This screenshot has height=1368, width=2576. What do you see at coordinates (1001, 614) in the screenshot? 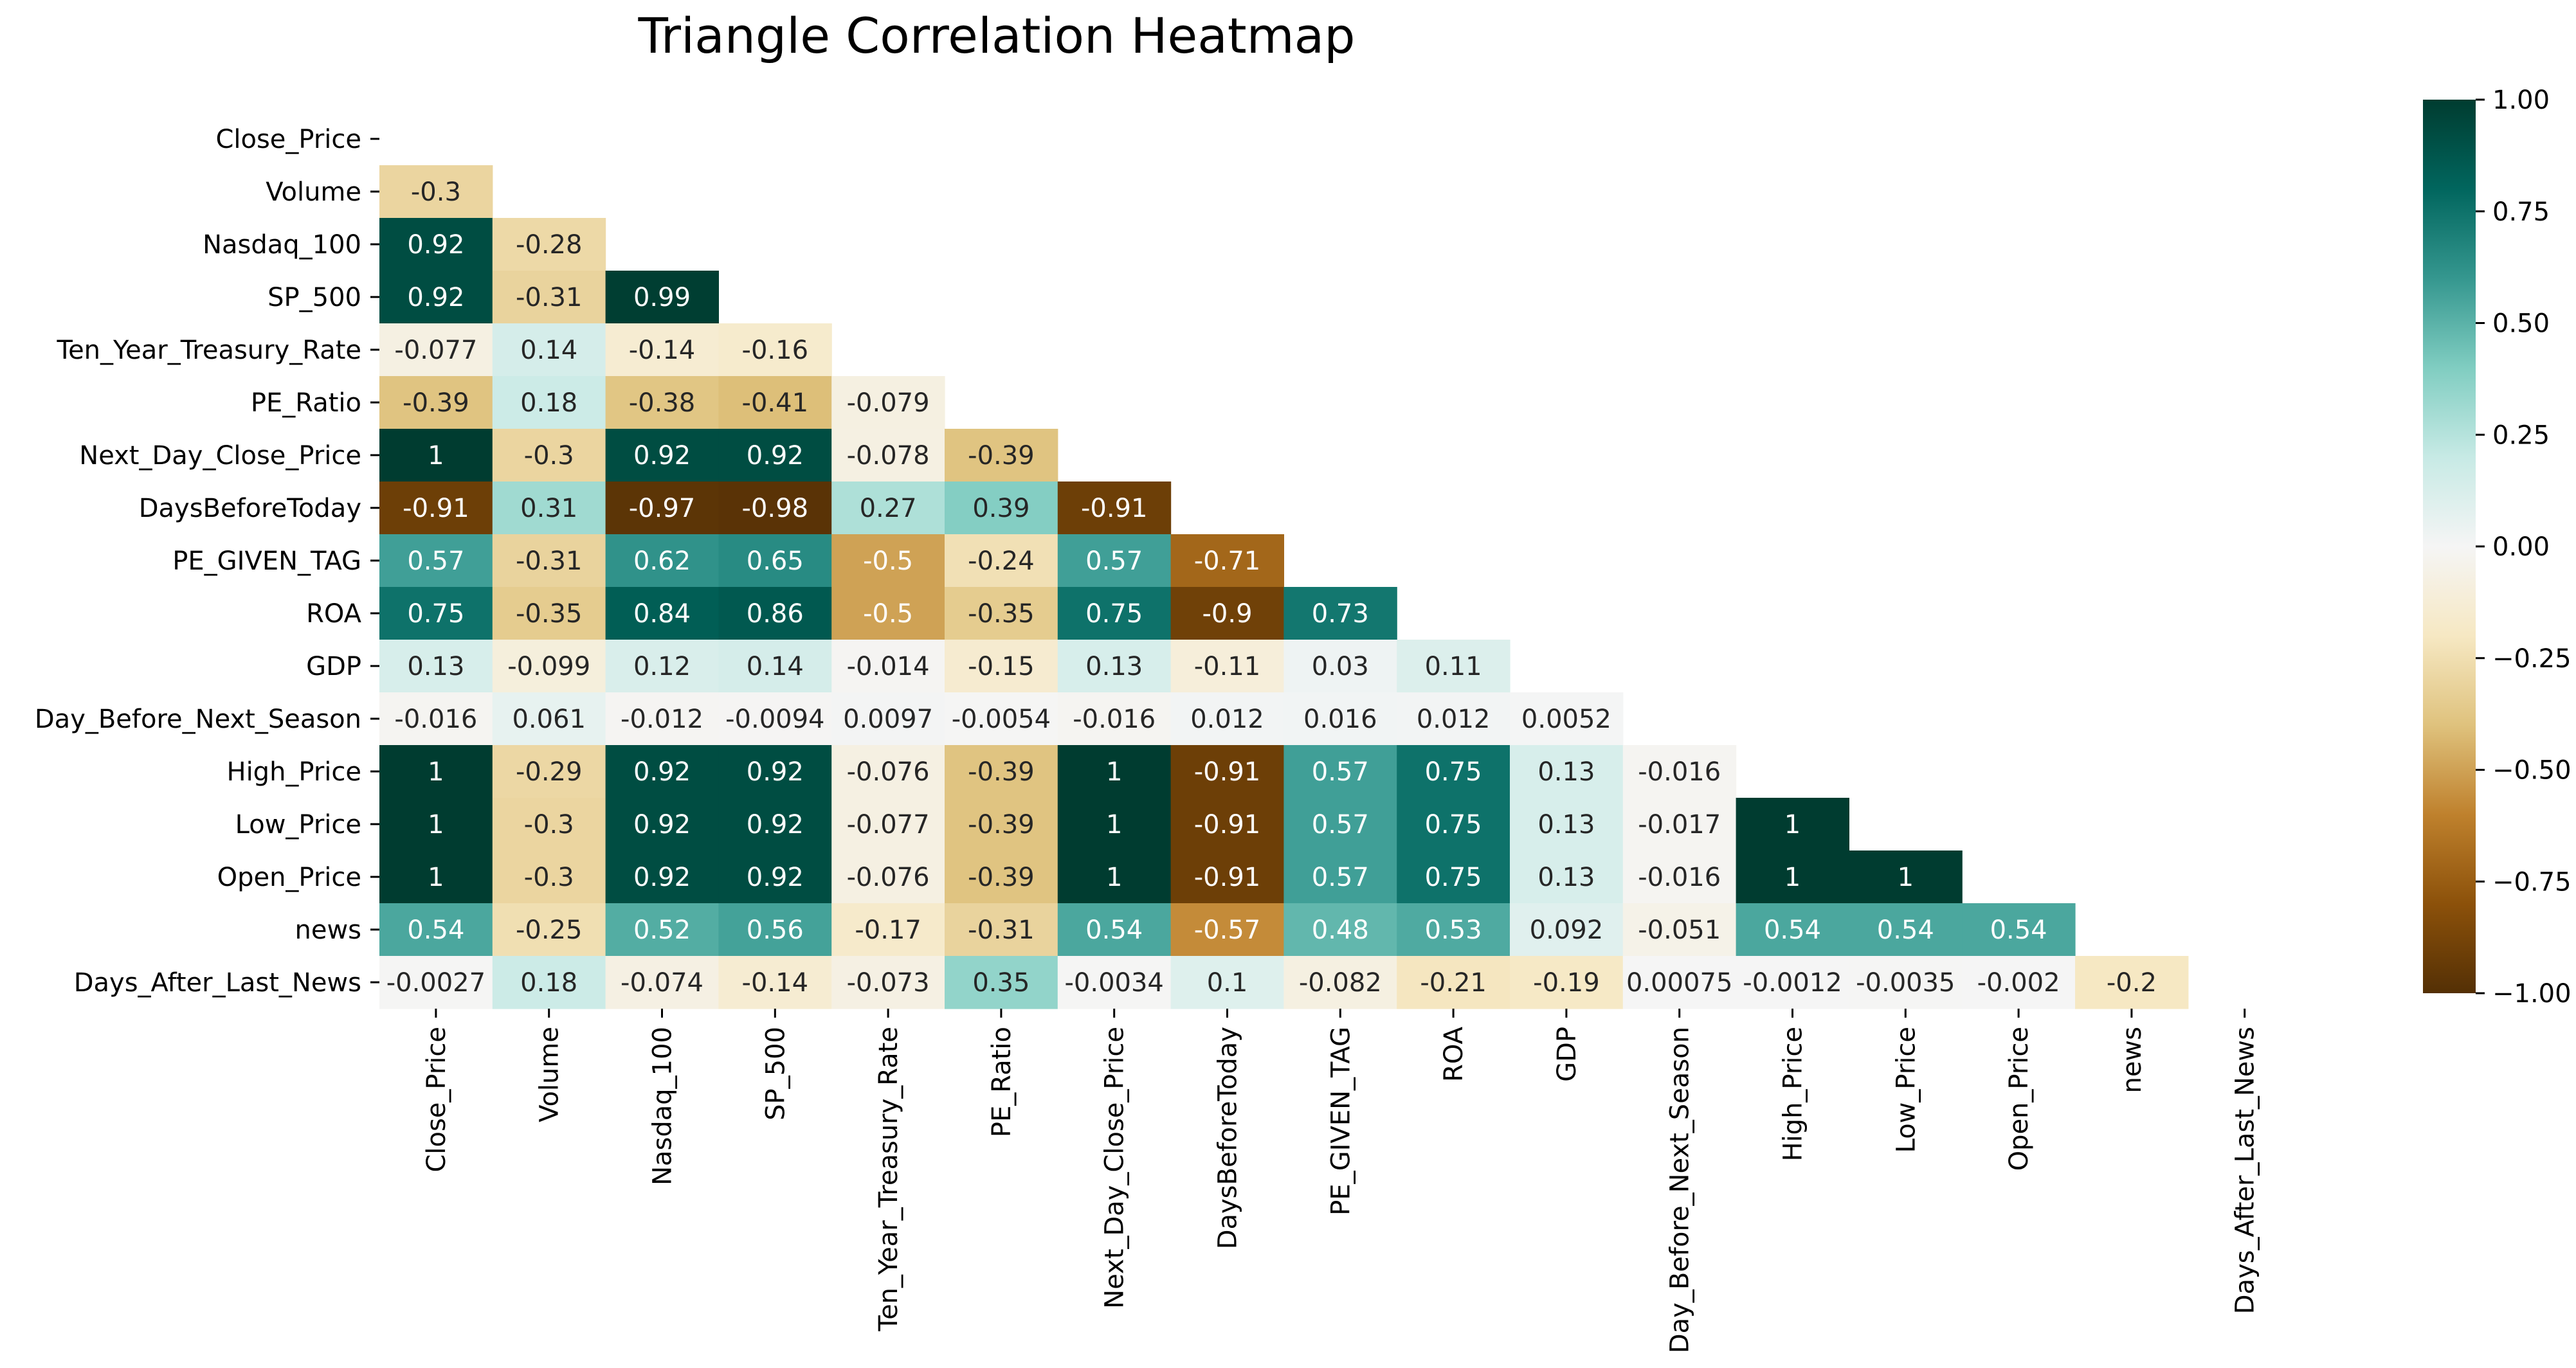
I see `cell-value-label: -0.35` at bounding box center [1001, 614].